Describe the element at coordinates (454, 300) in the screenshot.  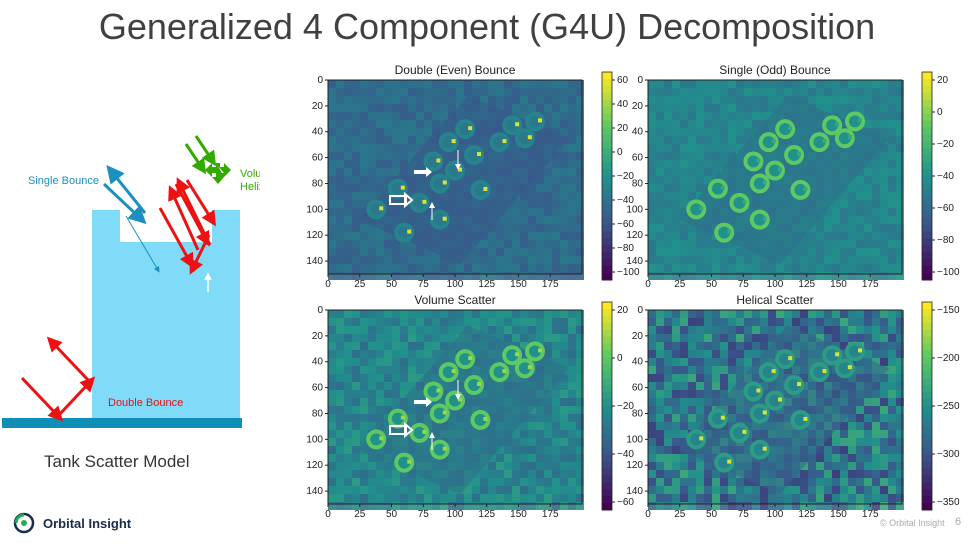
I see `plot-title: Volume Scatter` at that location.